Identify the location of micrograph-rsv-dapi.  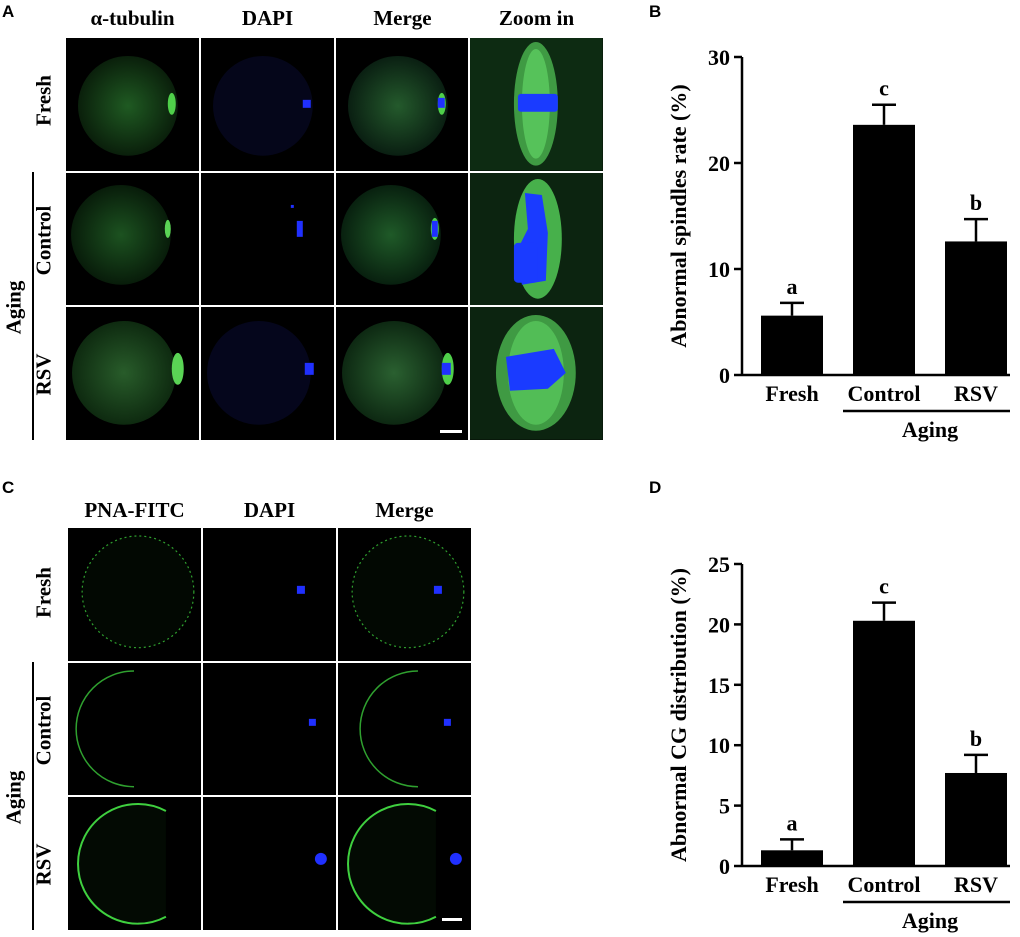
(267, 373).